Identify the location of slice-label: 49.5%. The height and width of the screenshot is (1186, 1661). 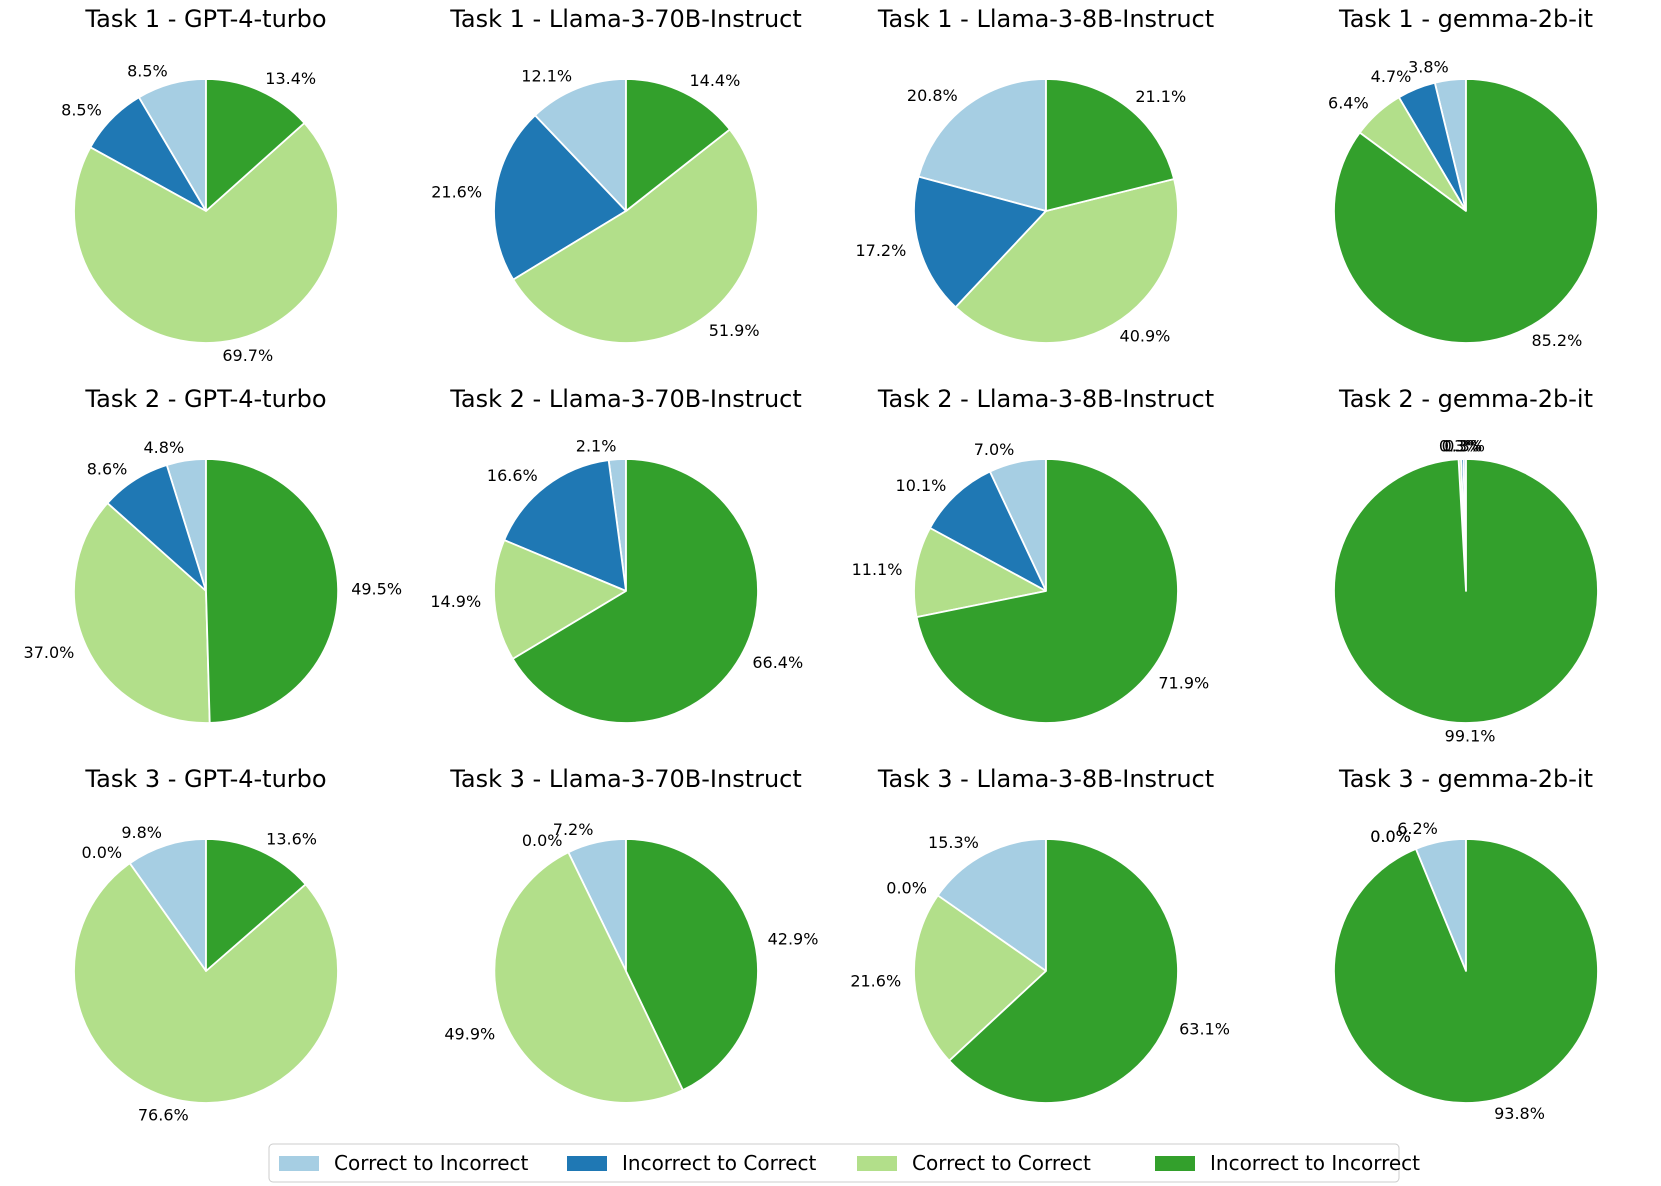
(376, 588).